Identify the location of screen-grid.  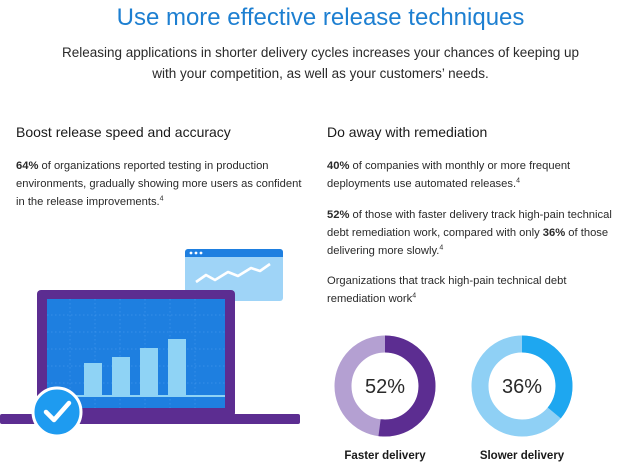
(136, 353).